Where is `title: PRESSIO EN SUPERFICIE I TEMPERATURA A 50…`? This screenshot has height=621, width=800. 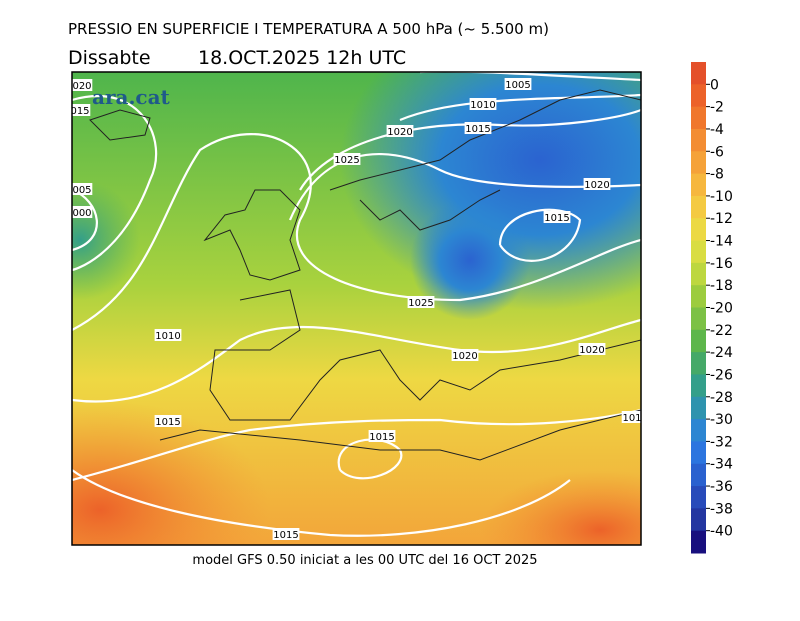
title: PRESSIO EN SUPERFICIE I TEMPERATURA A 50… is located at coordinates (308, 29).